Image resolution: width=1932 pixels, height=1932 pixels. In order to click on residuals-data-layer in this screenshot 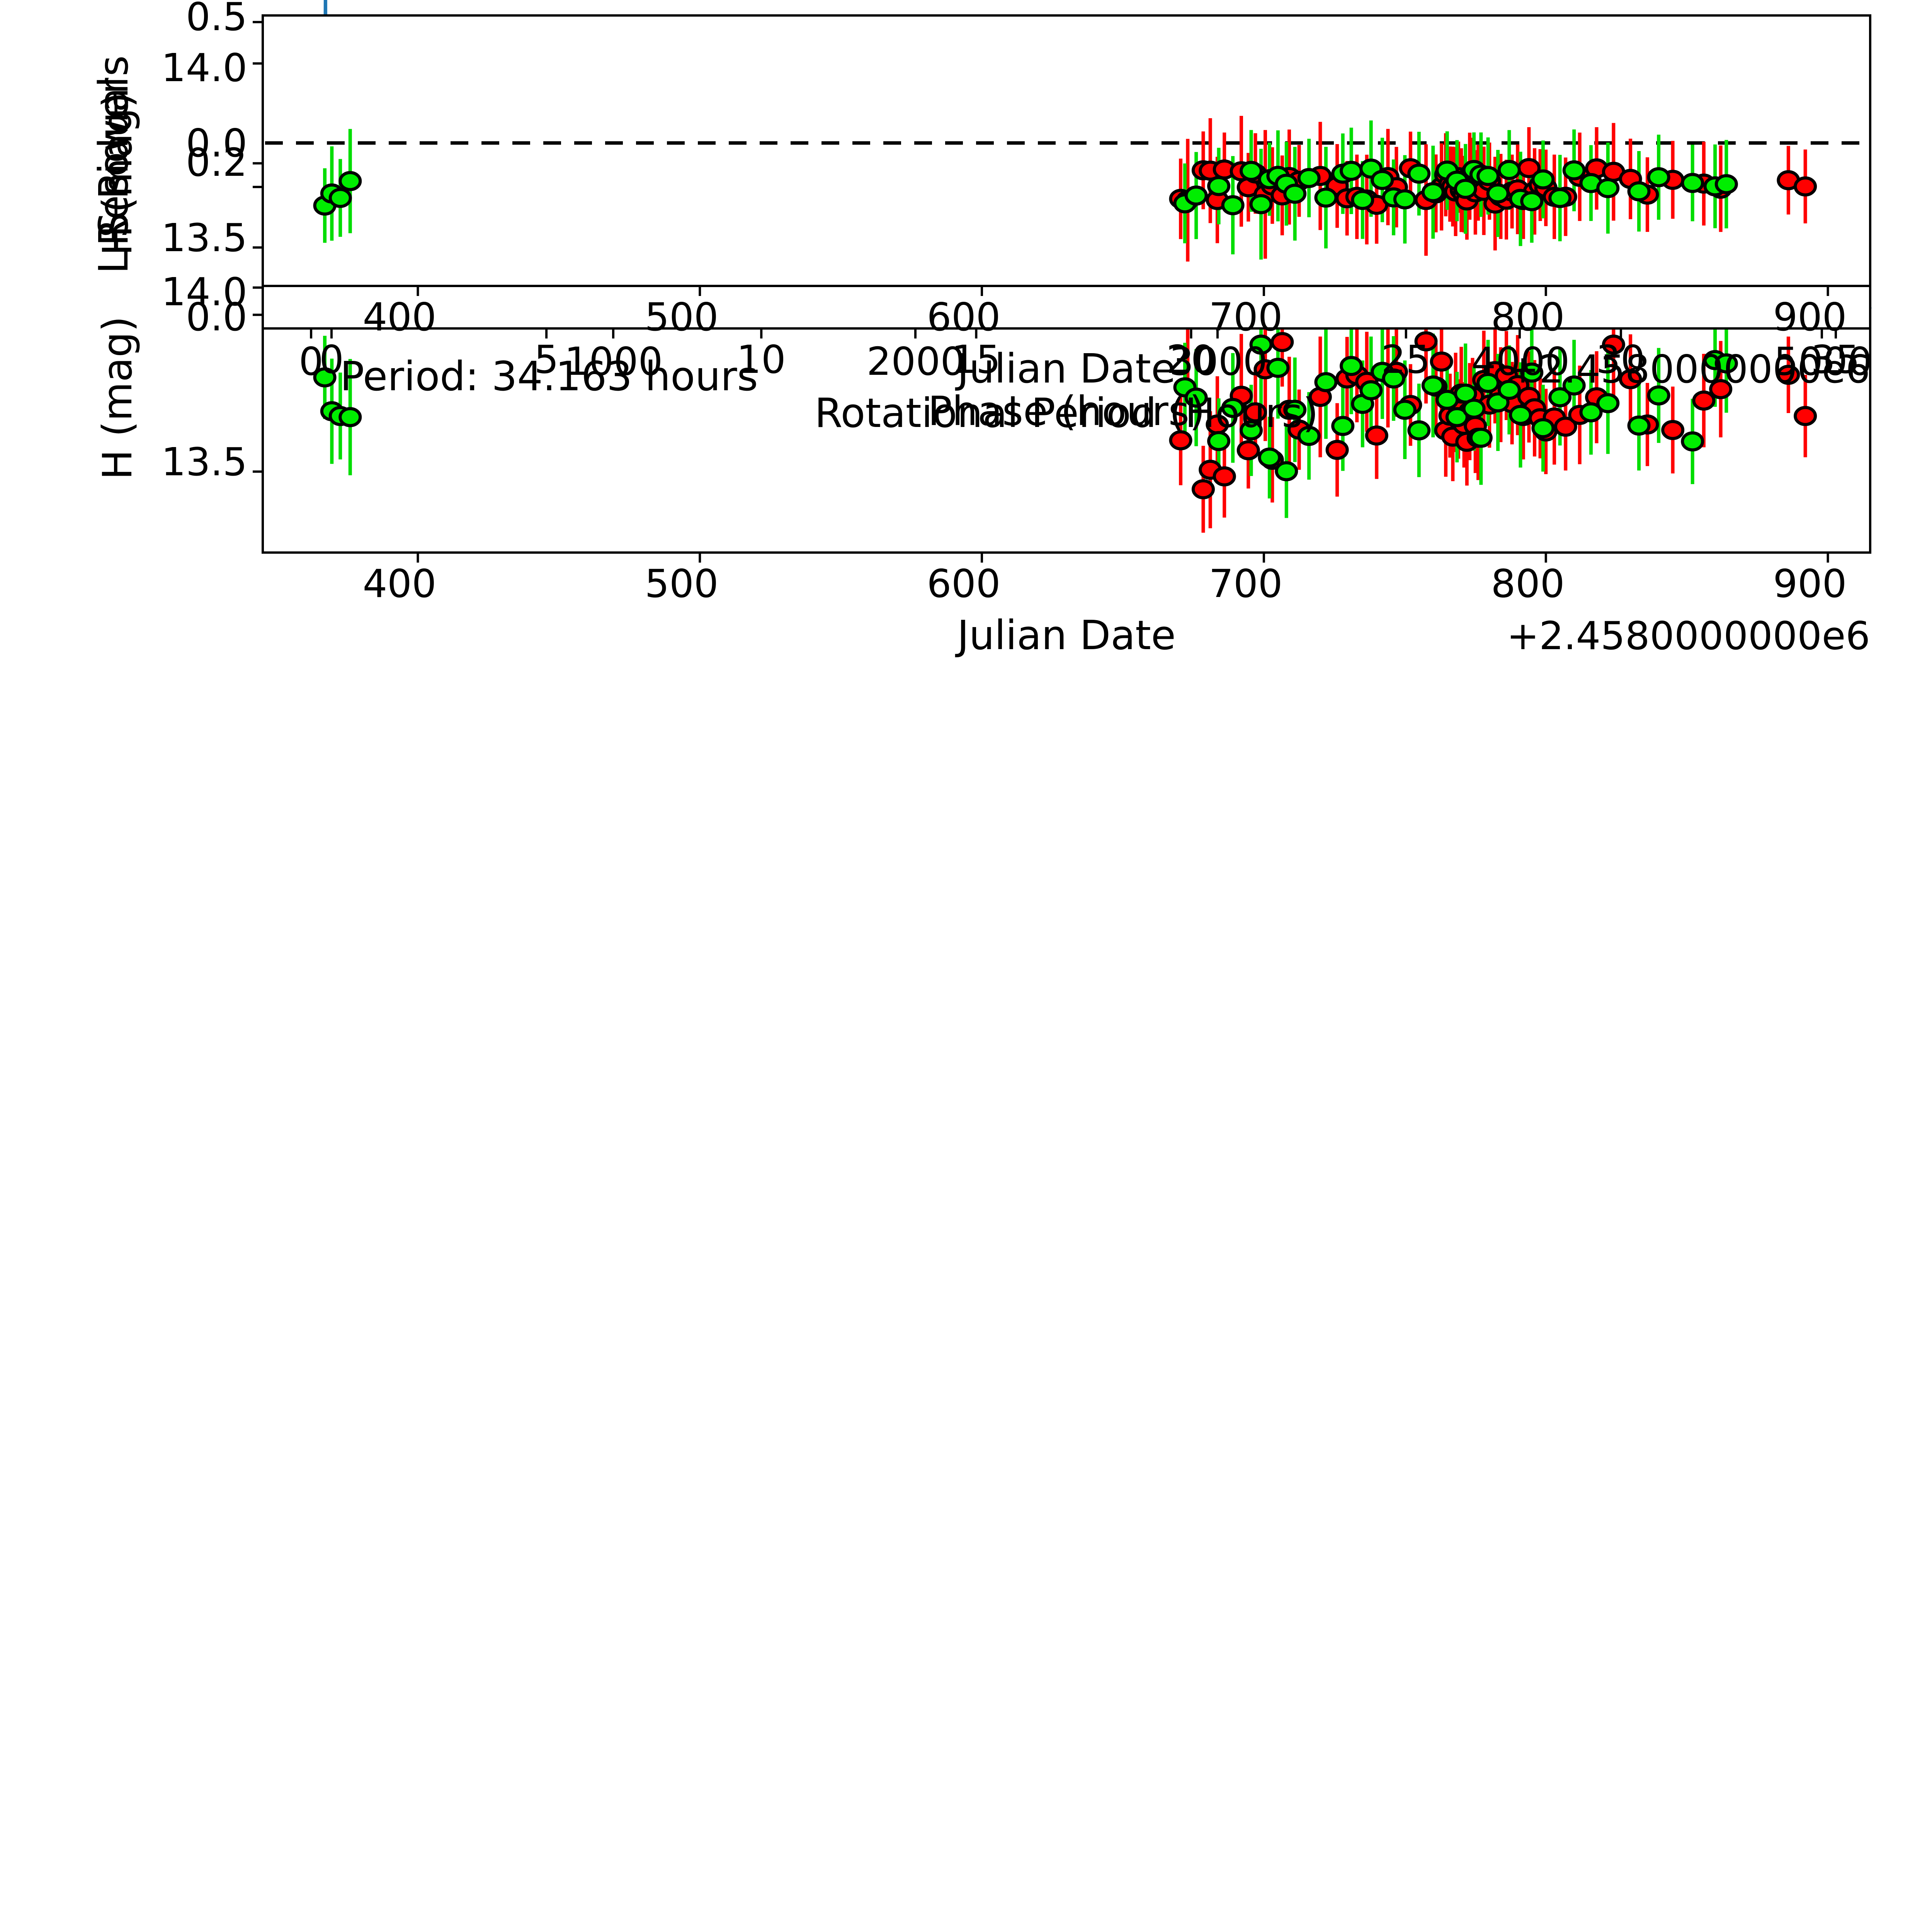, I will do `click(1065, 189)`.